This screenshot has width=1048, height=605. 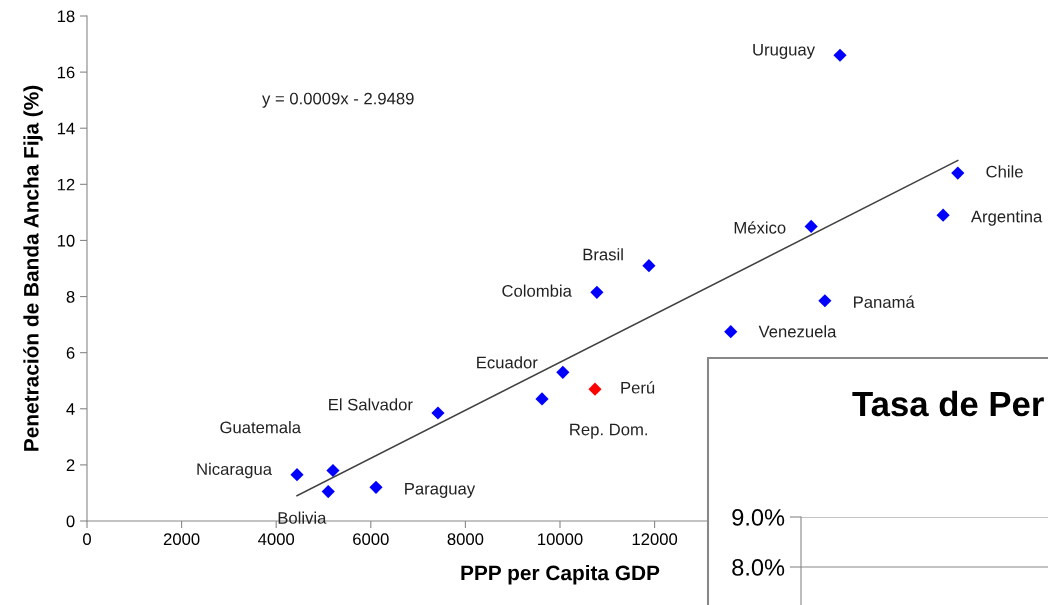 I want to click on chart-title: Tasa de Per, so click(x=948, y=403).